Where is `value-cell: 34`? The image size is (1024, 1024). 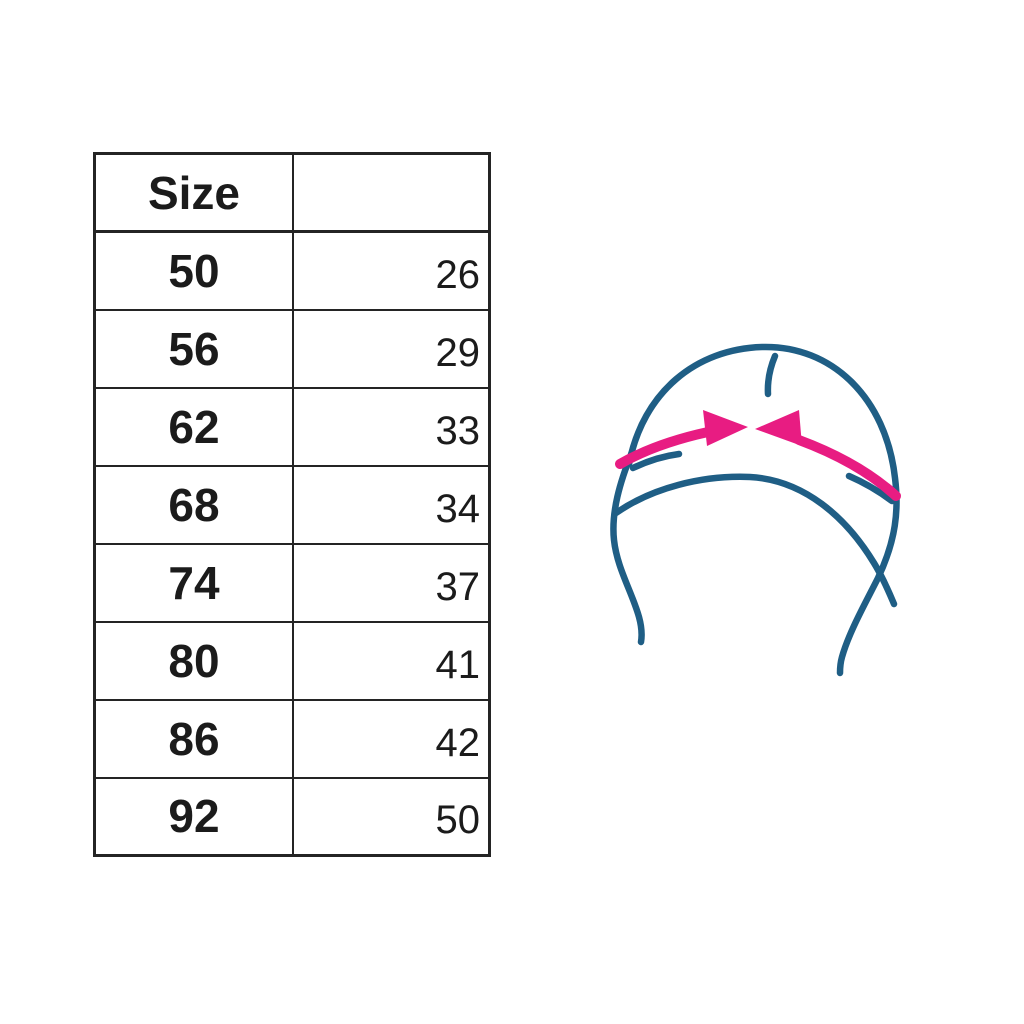 value-cell: 34 is located at coordinates (391, 504).